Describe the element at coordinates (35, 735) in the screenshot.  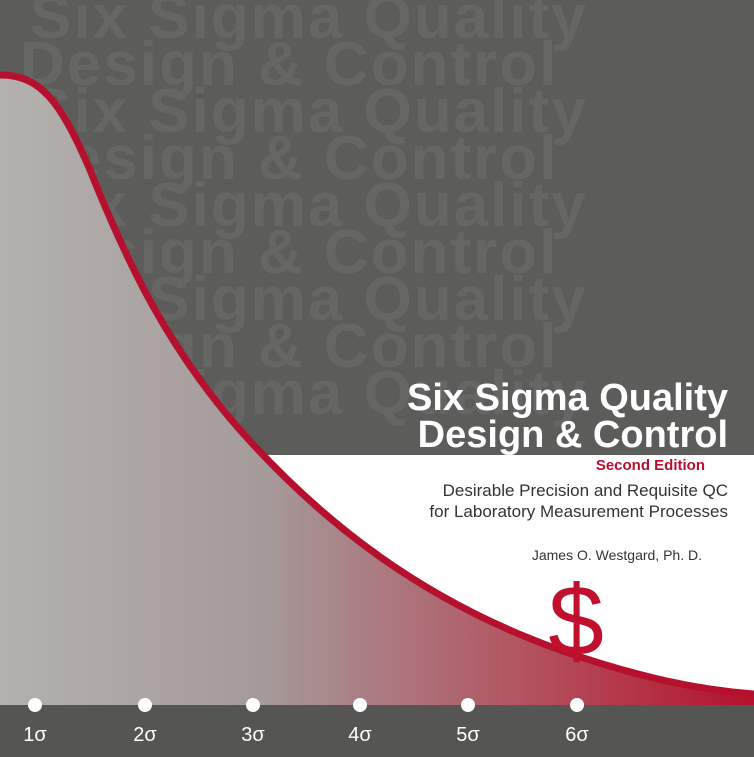
I see `sigma-label: 1σ` at that location.